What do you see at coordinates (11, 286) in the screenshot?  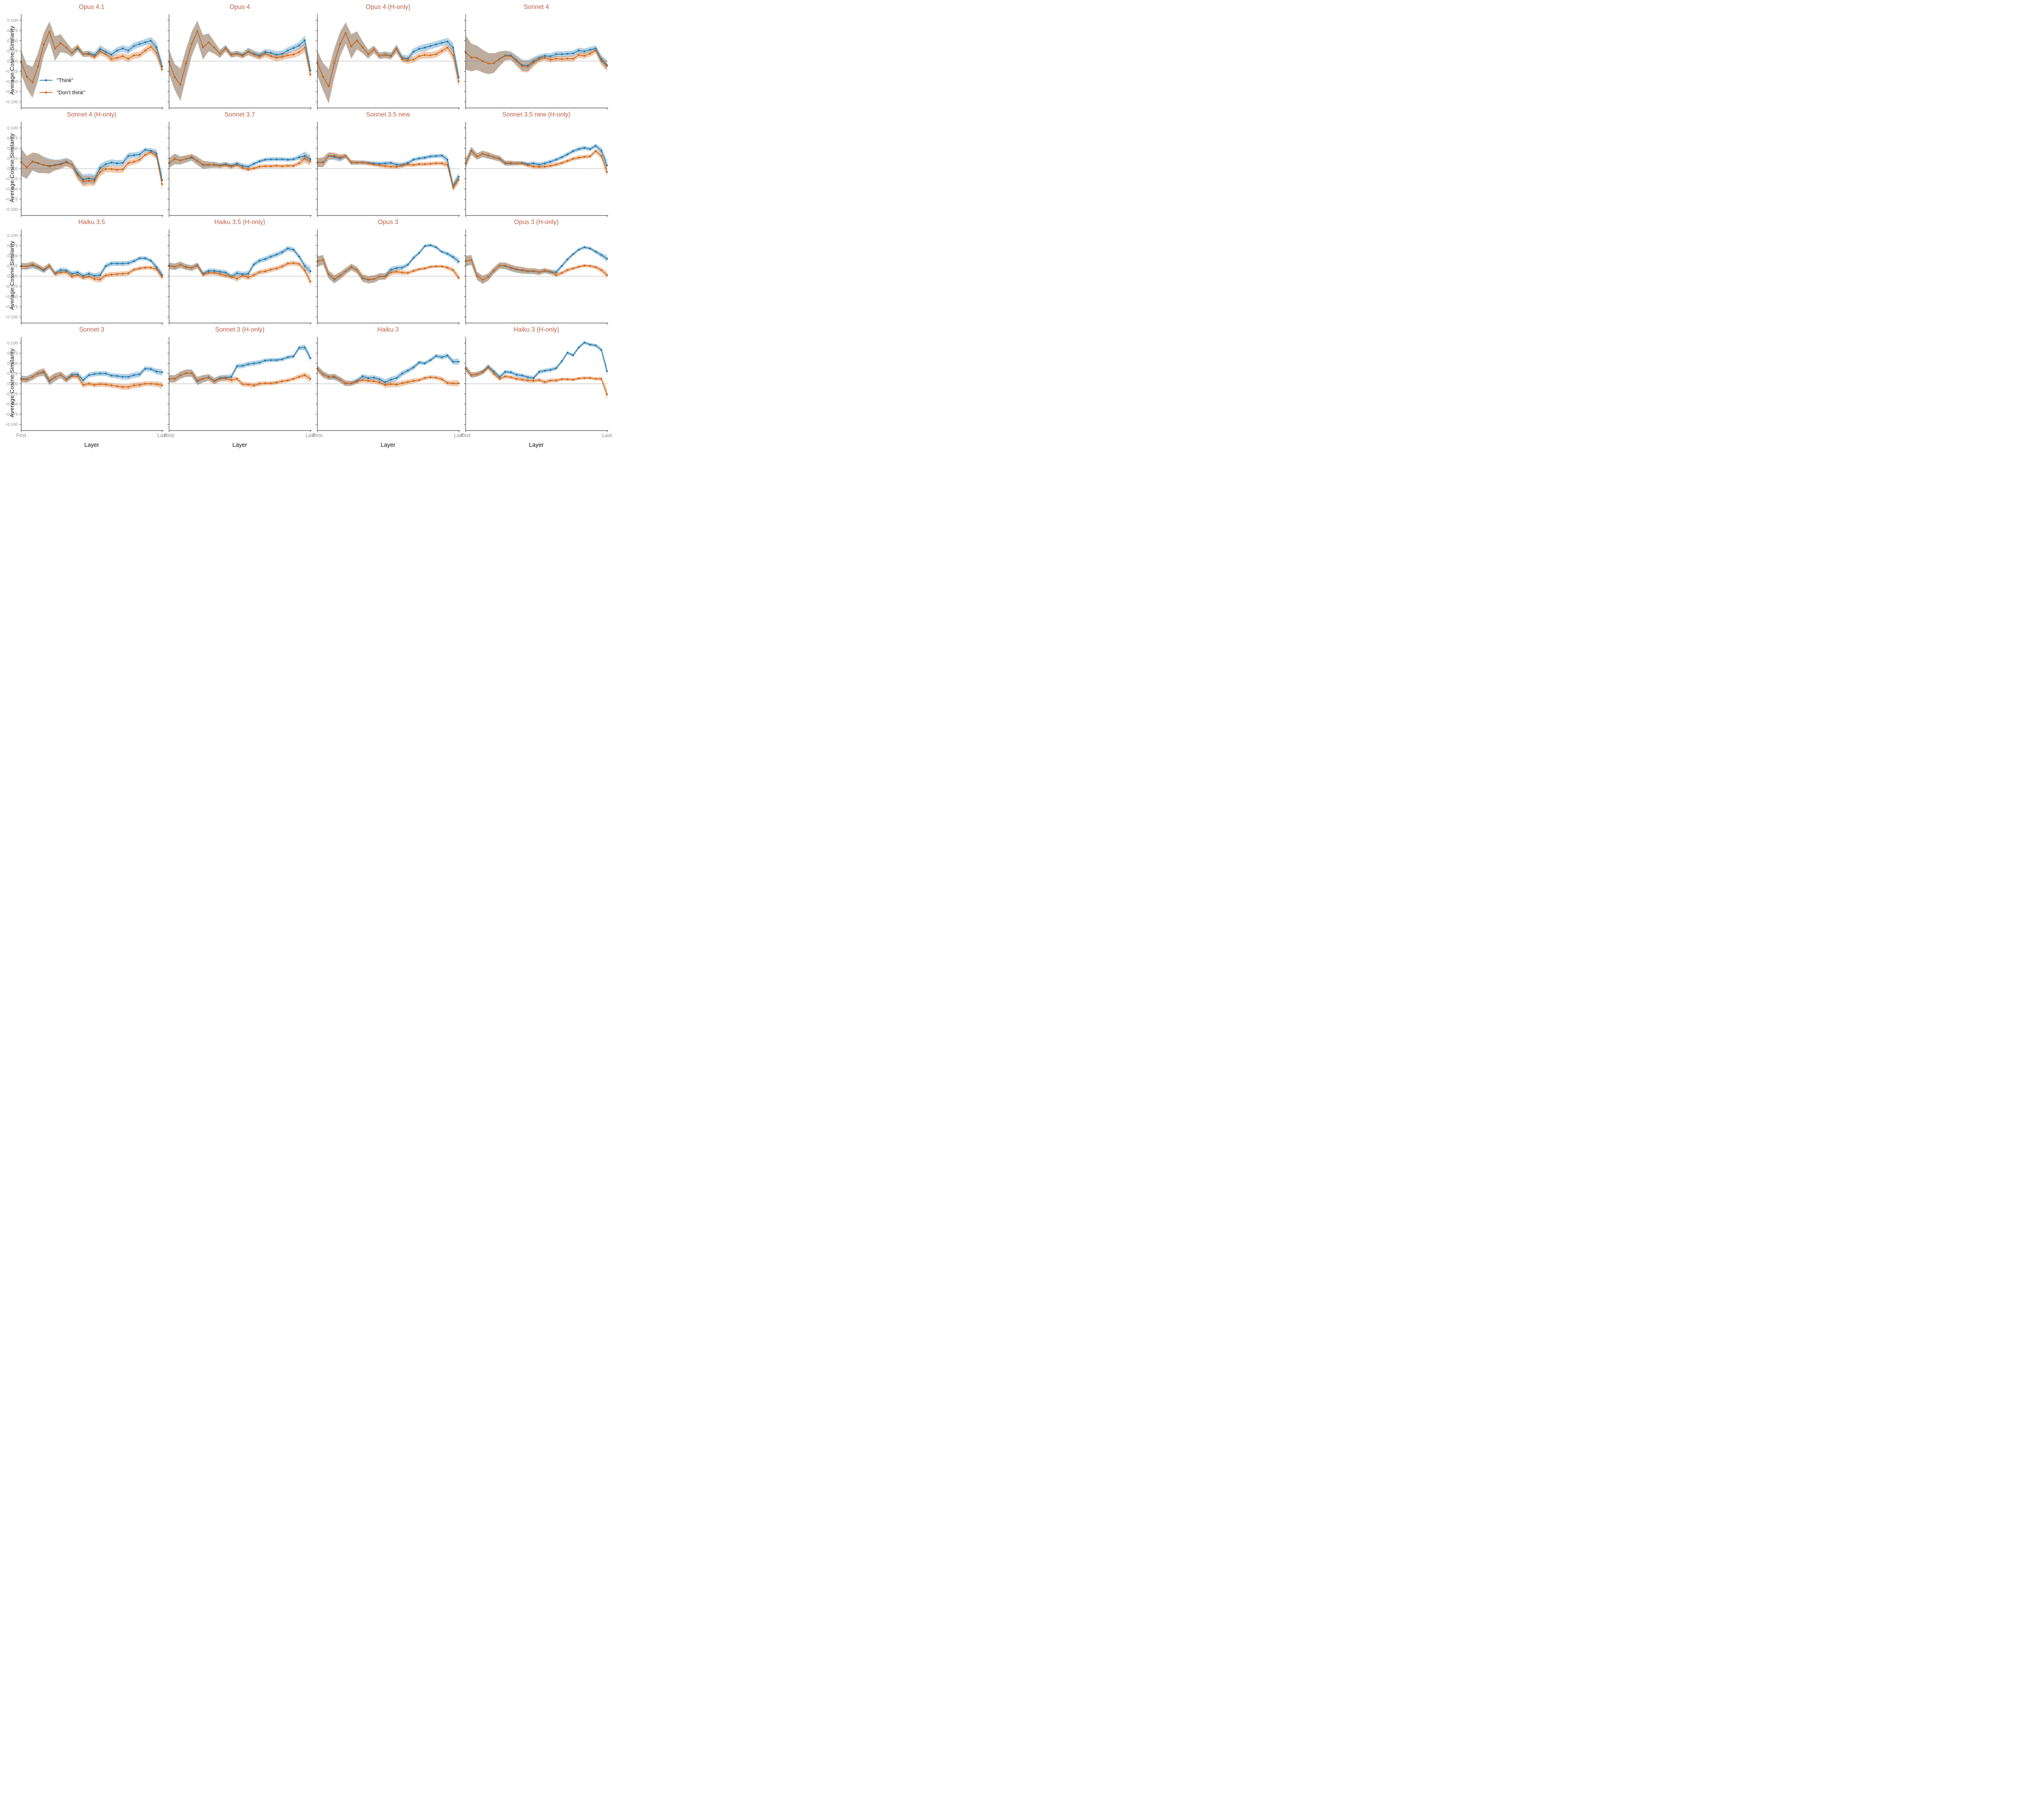 I see `y-tick-label: −0.025` at bounding box center [11, 286].